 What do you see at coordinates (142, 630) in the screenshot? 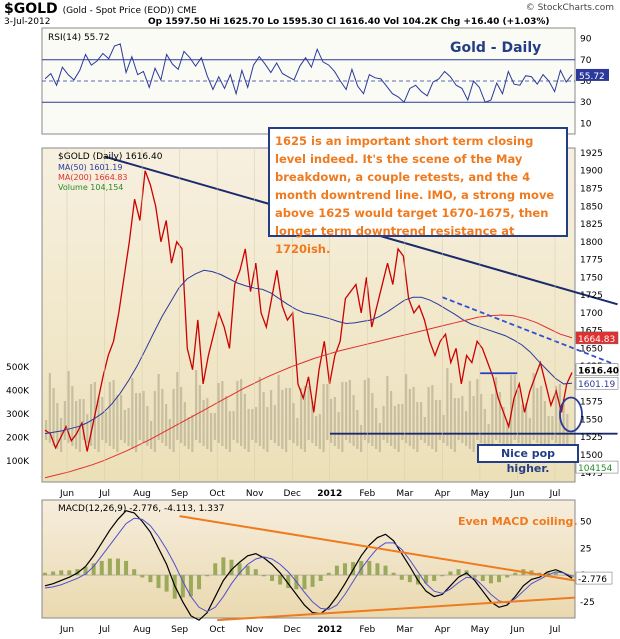
I see `macd-xtick: Aug` at bounding box center [142, 630].